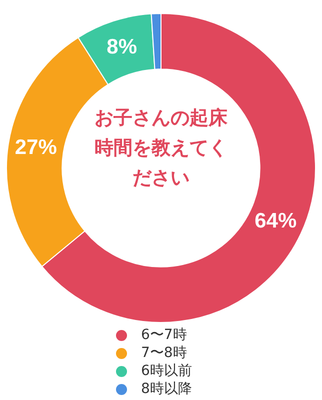 The image size is (322, 400). What do you see at coordinates (161, 148) in the screenshot?
I see `text: お子さんの起床時間を教えてください` at bounding box center [161, 148].